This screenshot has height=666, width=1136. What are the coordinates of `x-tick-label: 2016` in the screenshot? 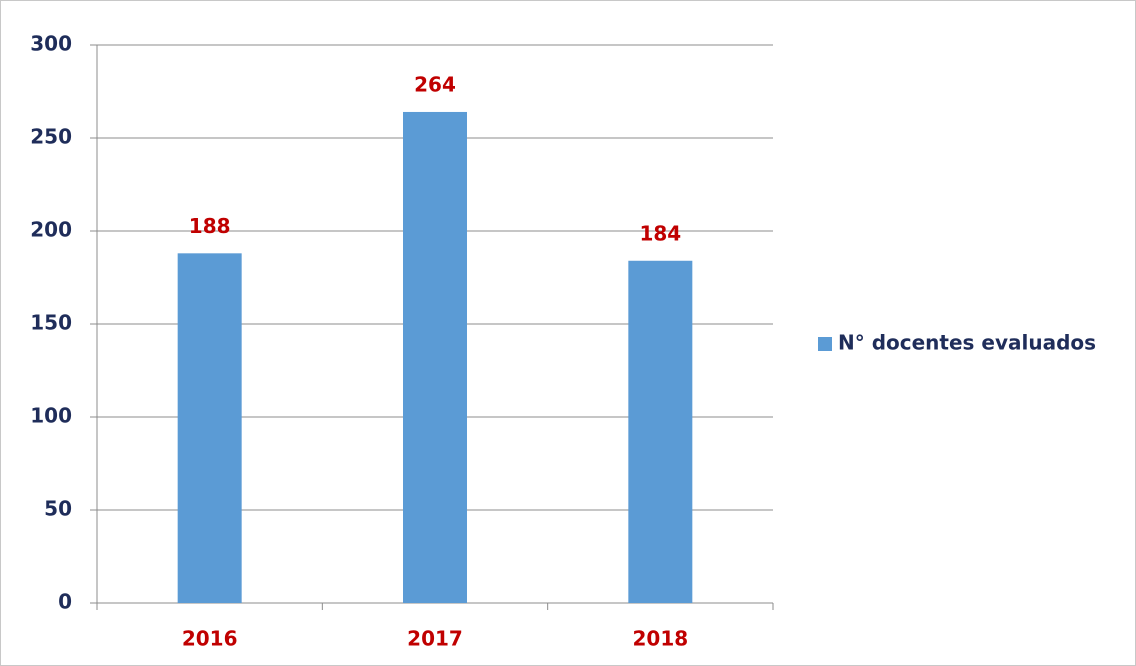 It's located at (210, 639).